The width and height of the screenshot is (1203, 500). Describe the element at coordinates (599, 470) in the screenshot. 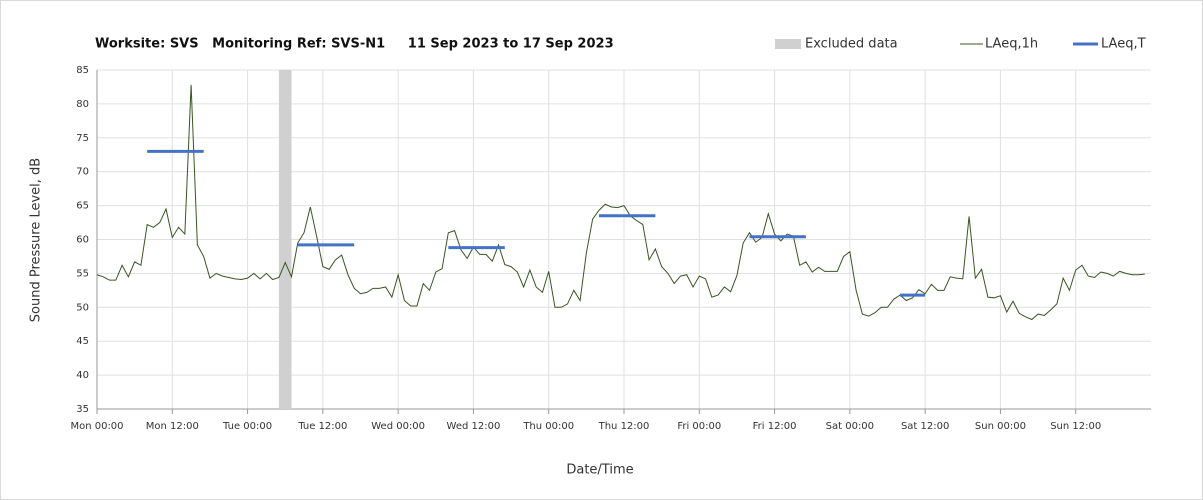

I see `x-axis-label: Date/Time` at that location.